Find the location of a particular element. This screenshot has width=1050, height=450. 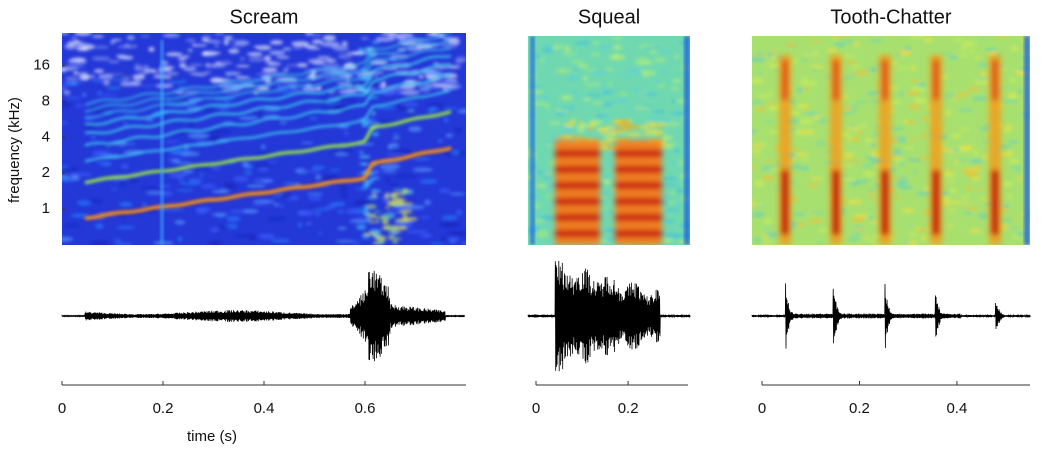

edge-band is located at coordinates (687, 140).